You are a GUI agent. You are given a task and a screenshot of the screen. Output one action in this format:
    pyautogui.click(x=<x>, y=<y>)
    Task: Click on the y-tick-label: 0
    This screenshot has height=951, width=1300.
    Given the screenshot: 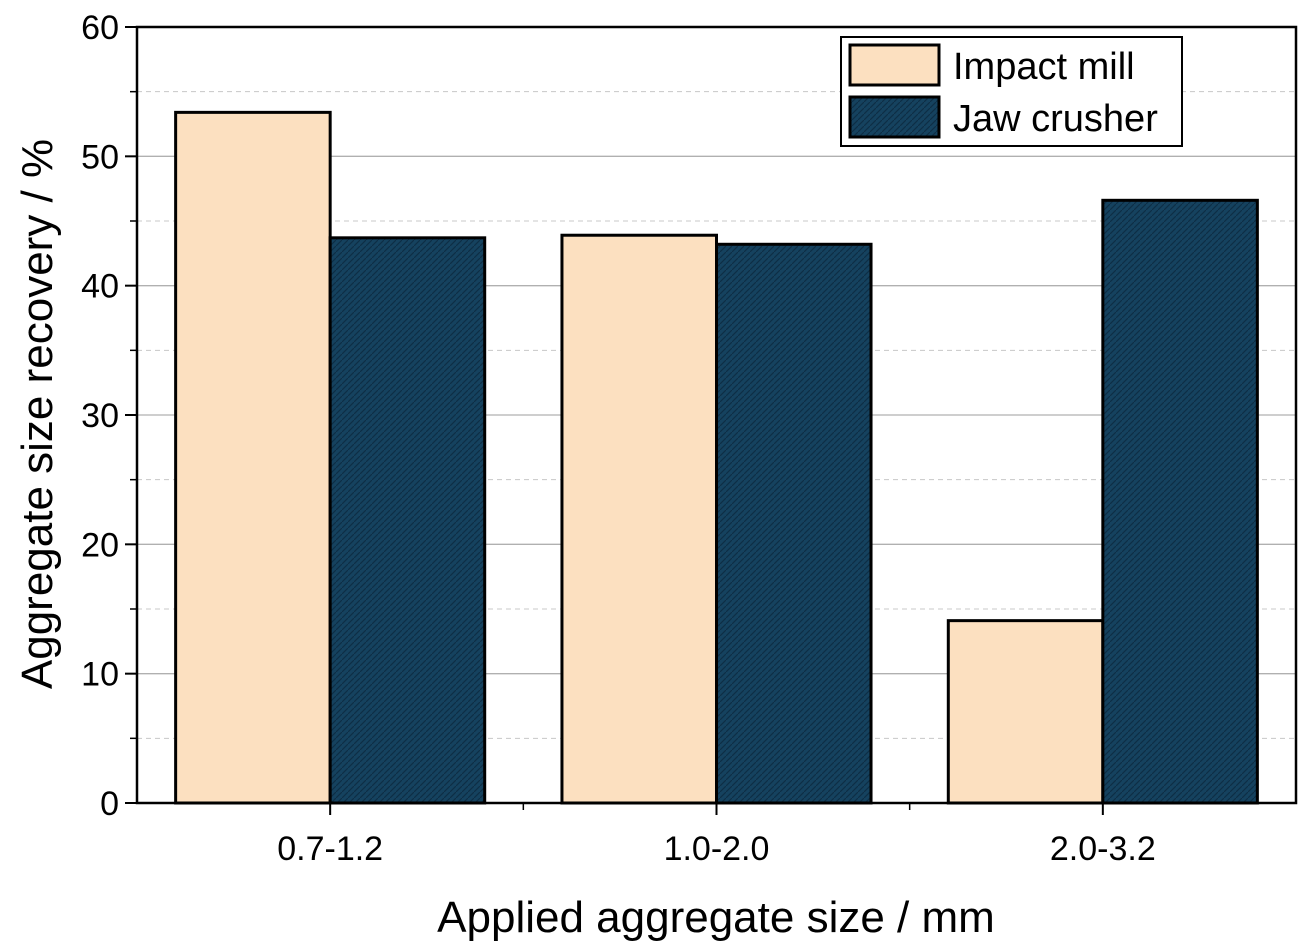 What is the action you would take?
    pyautogui.click(x=109, y=804)
    